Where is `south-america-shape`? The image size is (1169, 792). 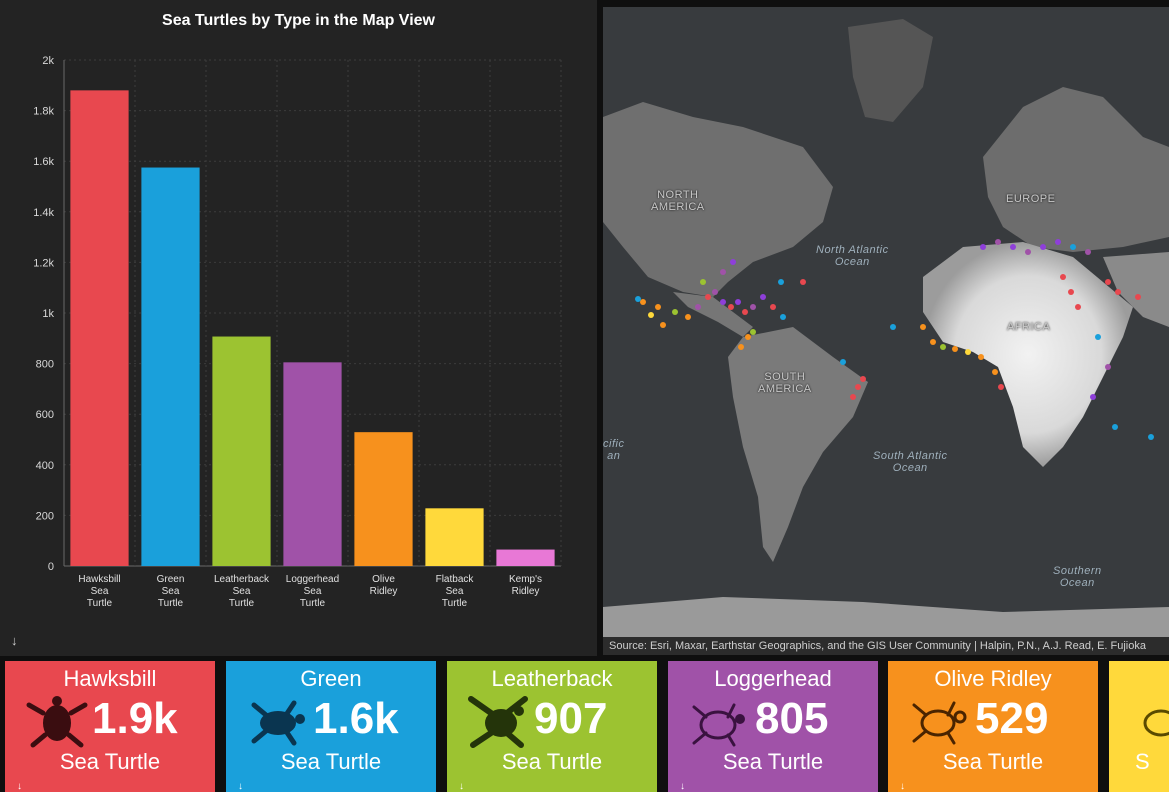
south-america-shape is located at coordinates (798, 444).